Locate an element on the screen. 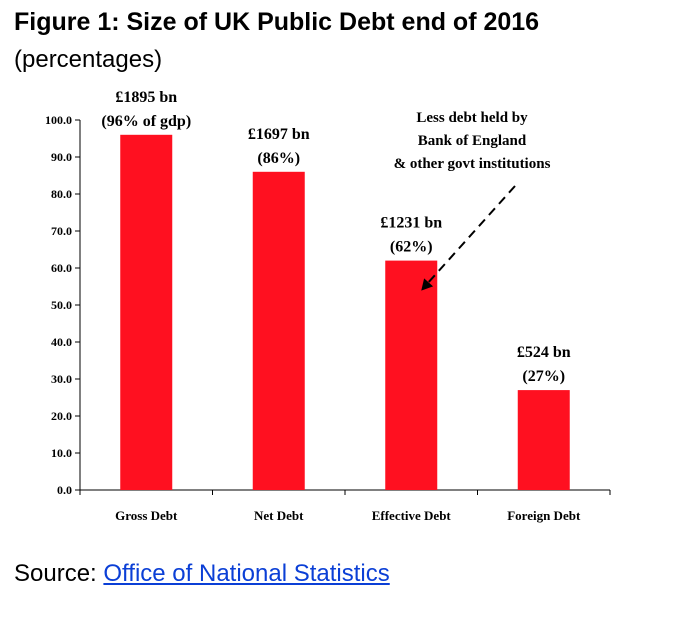 The image size is (688, 624). x-category-label: Effective Debt is located at coordinates (412, 515).